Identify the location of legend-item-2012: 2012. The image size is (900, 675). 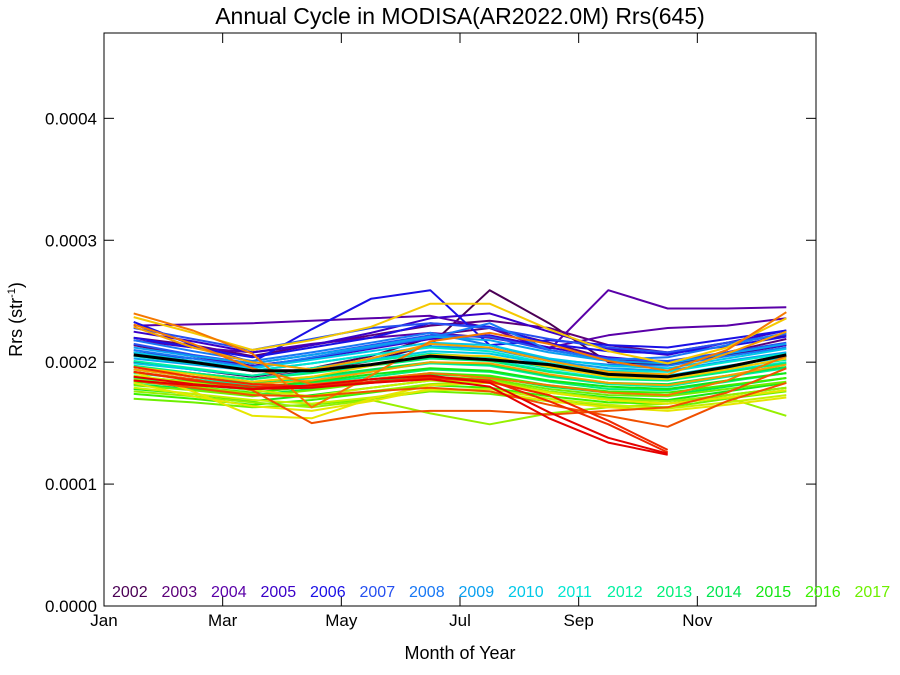
(625, 592).